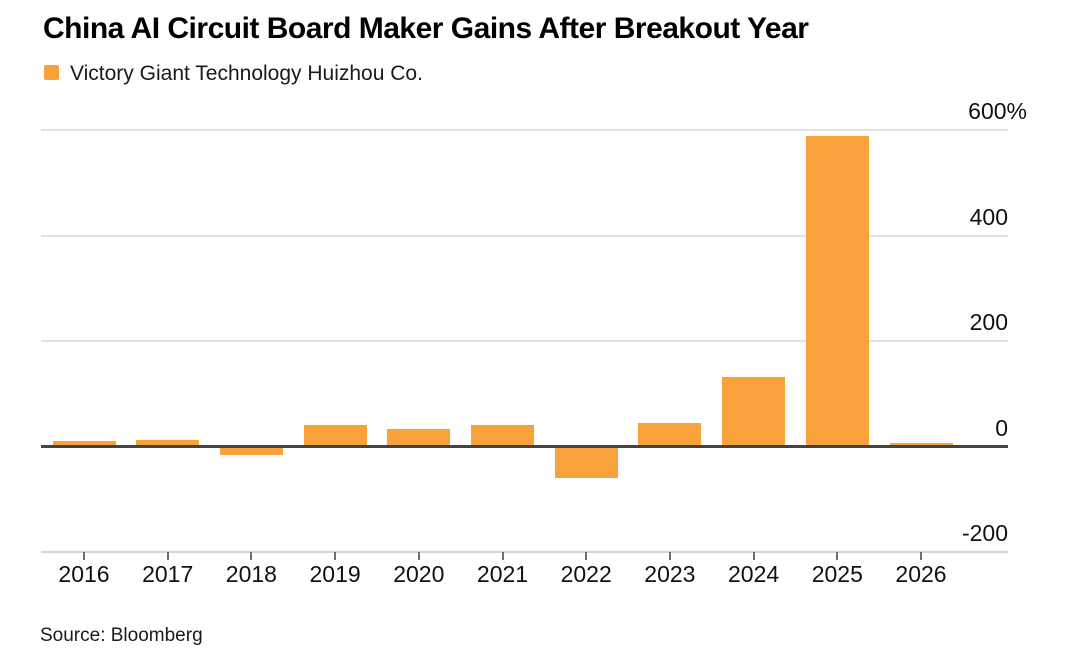 The height and width of the screenshot is (666, 1080). I want to click on legend-swatch-icon, so click(51, 72).